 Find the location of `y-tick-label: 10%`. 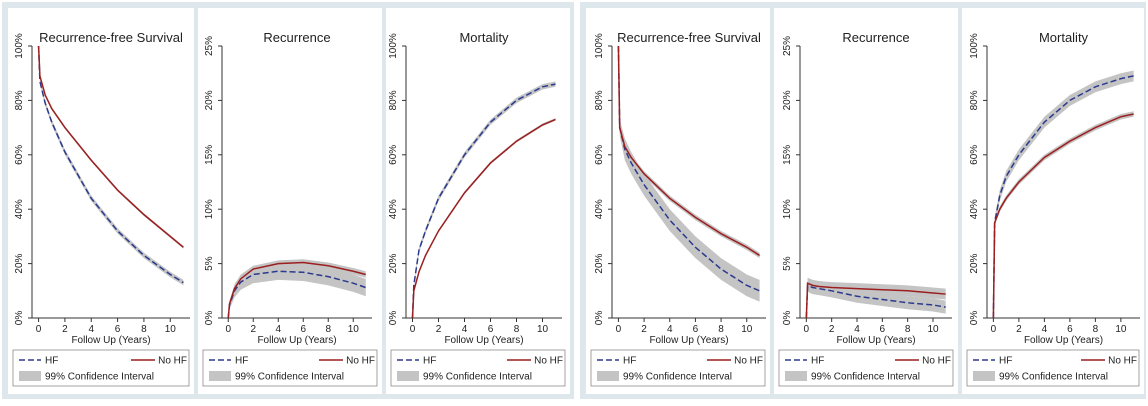

y-tick-label: 10% is located at coordinates (787, 209).